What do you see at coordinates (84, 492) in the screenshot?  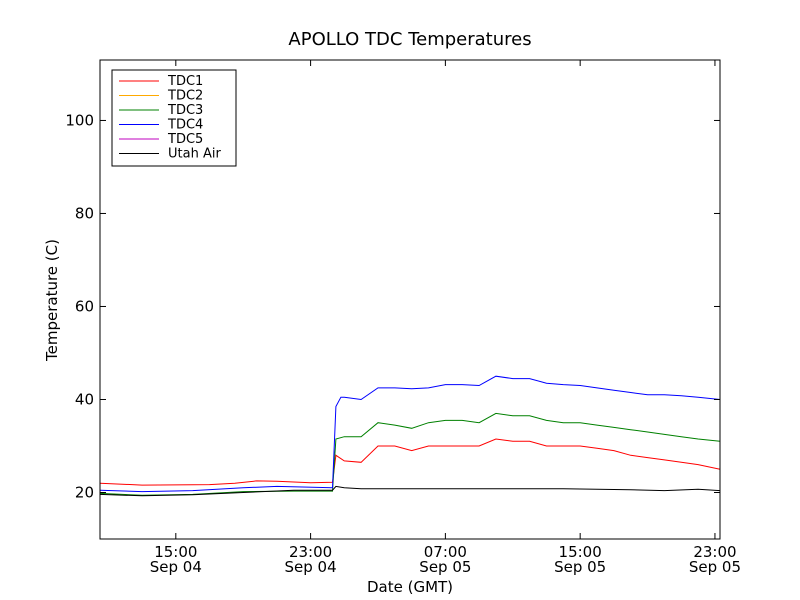 I see `y-tick-label: 20` at bounding box center [84, 492].